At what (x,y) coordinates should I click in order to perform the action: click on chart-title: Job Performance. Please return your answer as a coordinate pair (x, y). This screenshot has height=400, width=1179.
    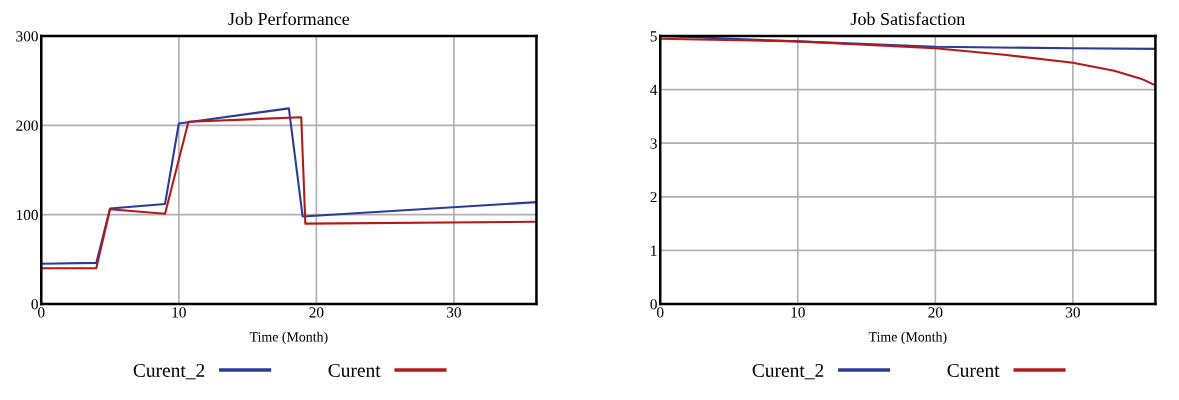
    Looking at the image, I should click on (289, 19).